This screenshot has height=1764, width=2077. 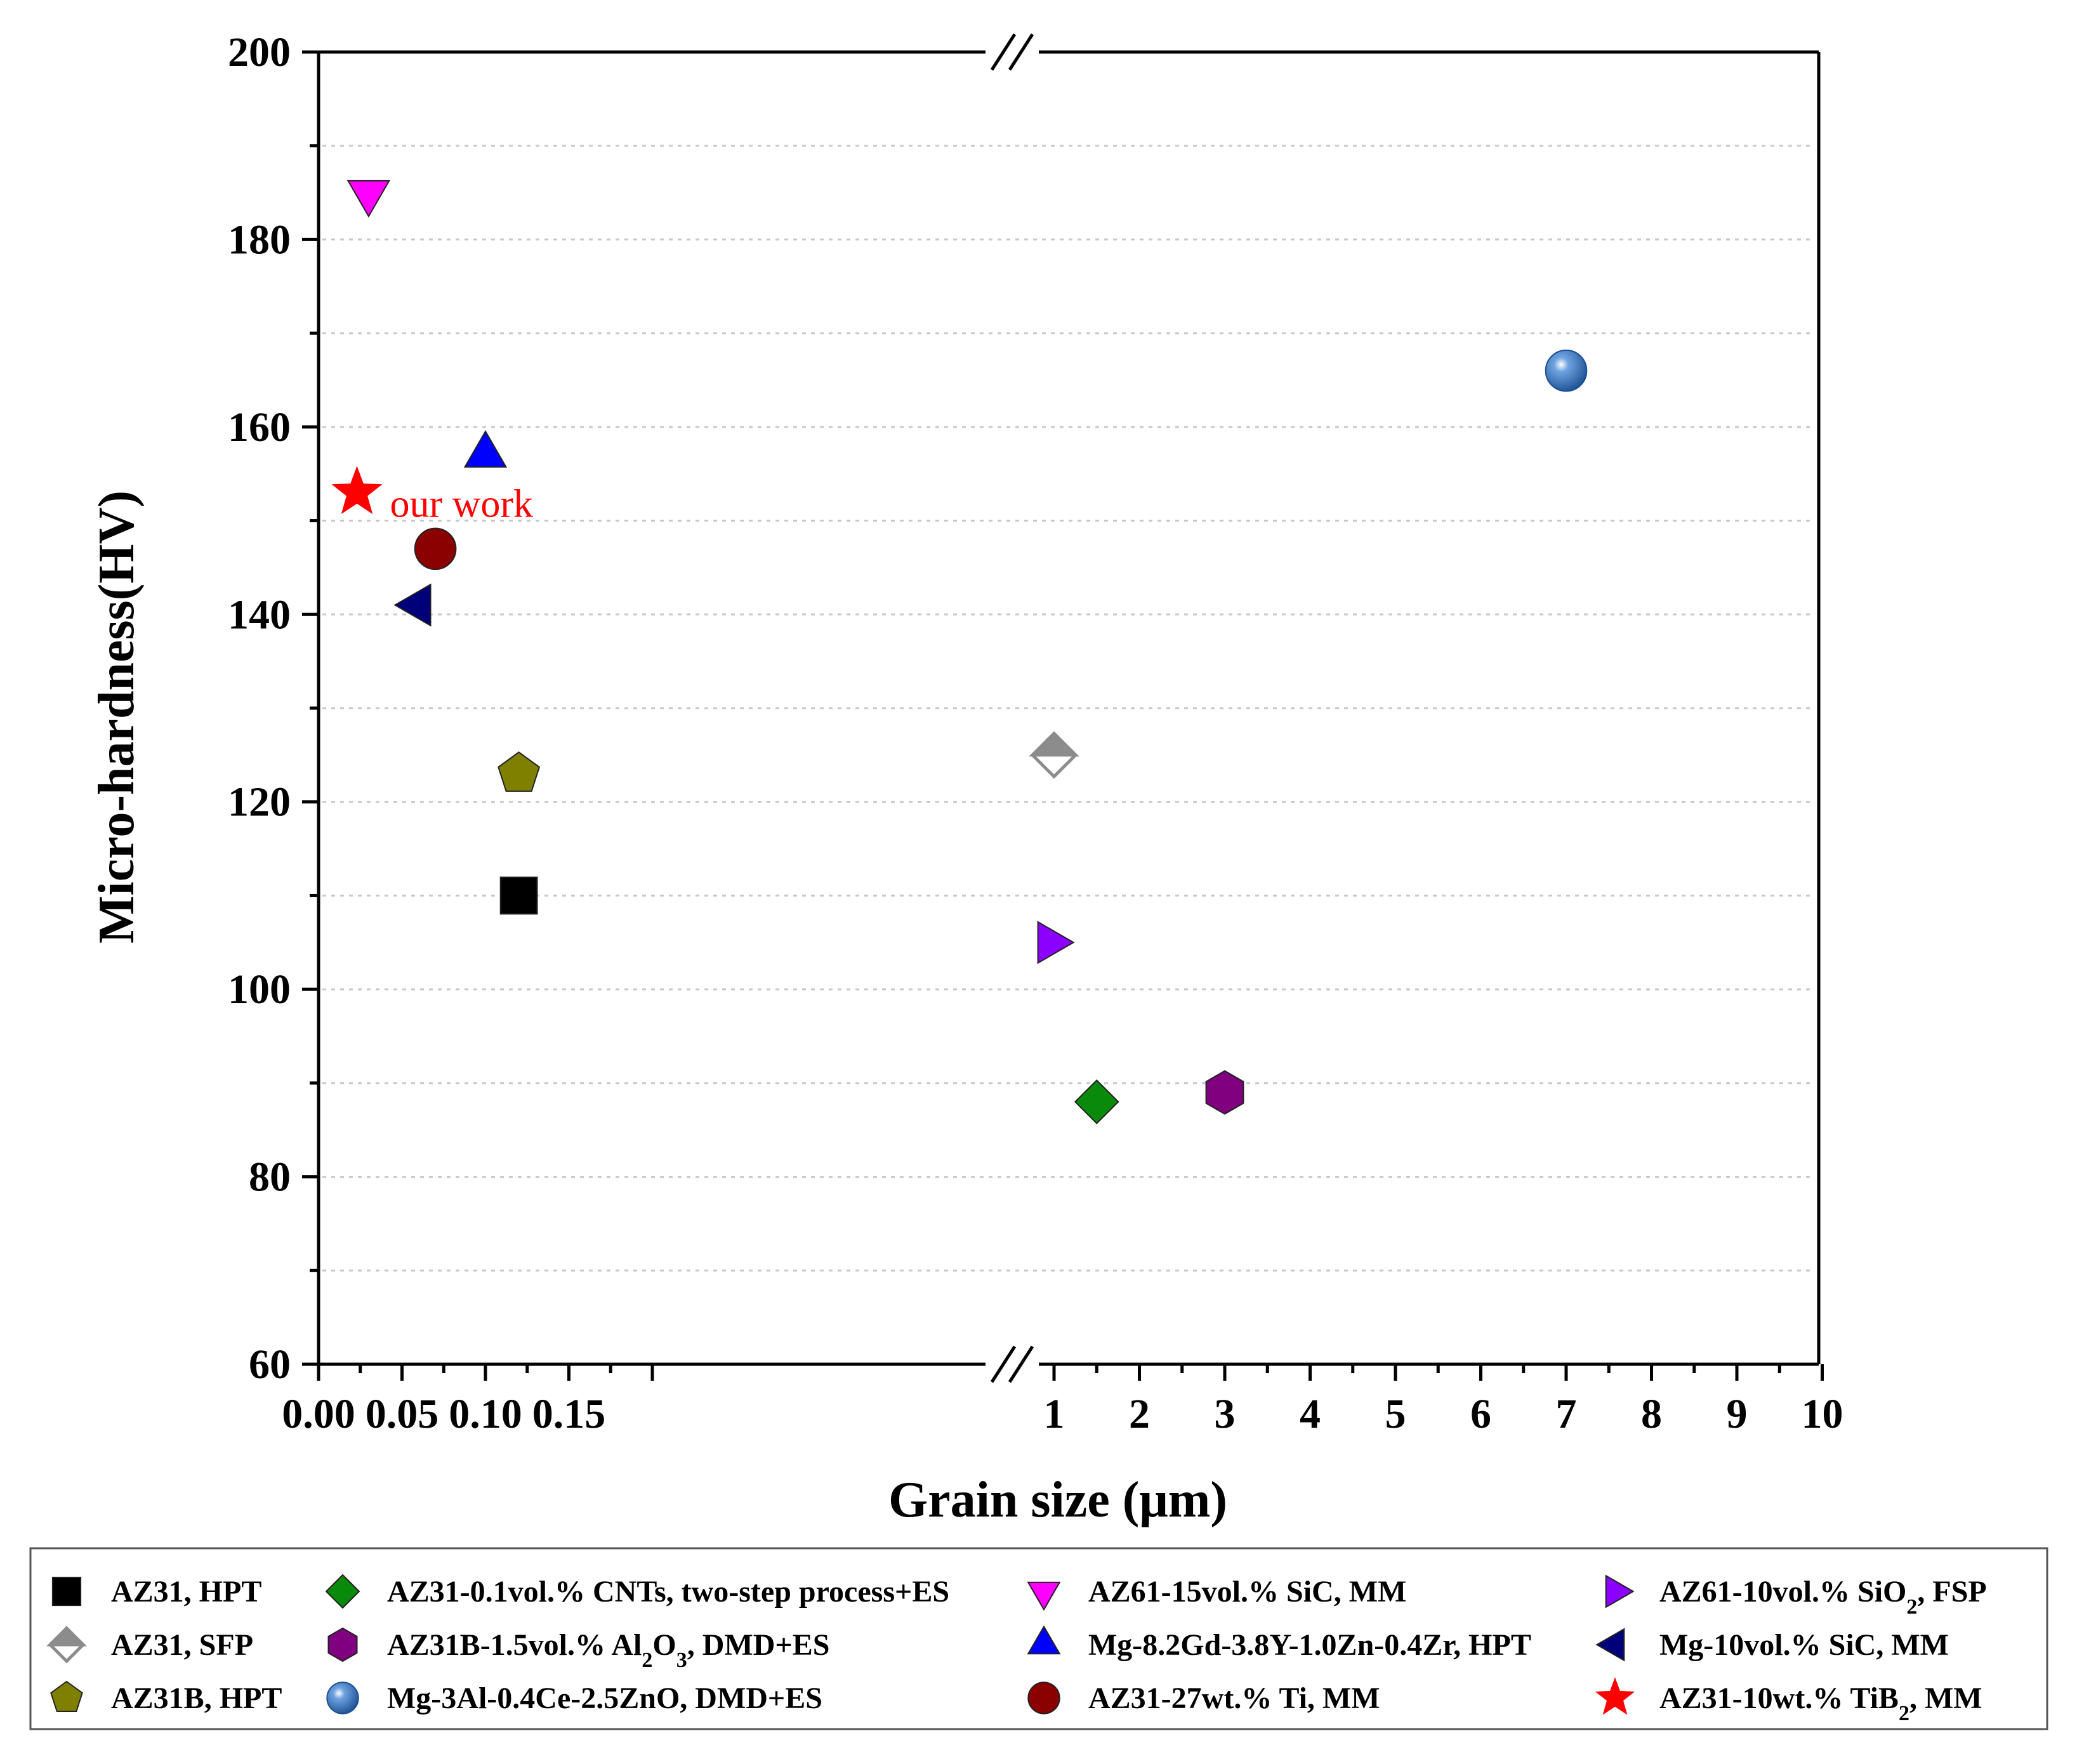 I want to click on y-tick-label: 160, so click(x=259, y=427).